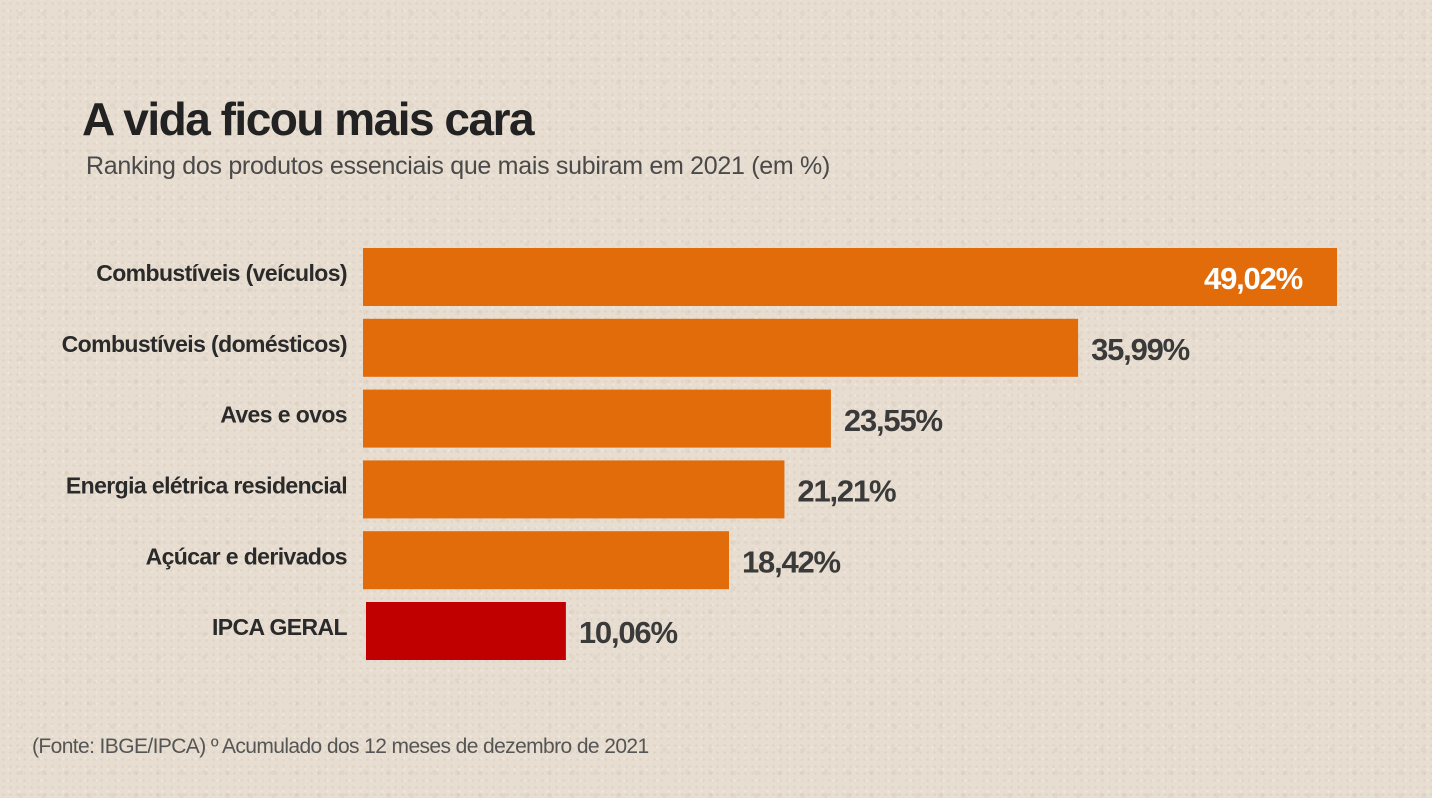  What do you see at coordinates (246, 556) in the screenshot?
I see `category-label: Açúcar e derivados` at bounding box center [246, 556].